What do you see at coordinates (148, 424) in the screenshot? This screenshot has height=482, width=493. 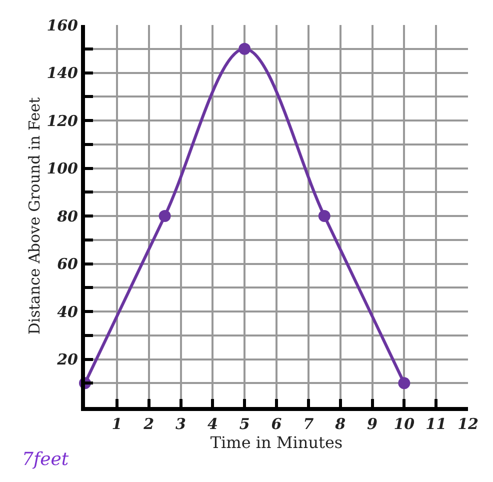 I see `x-tick-label: 2` at bounding box center [148, 424].